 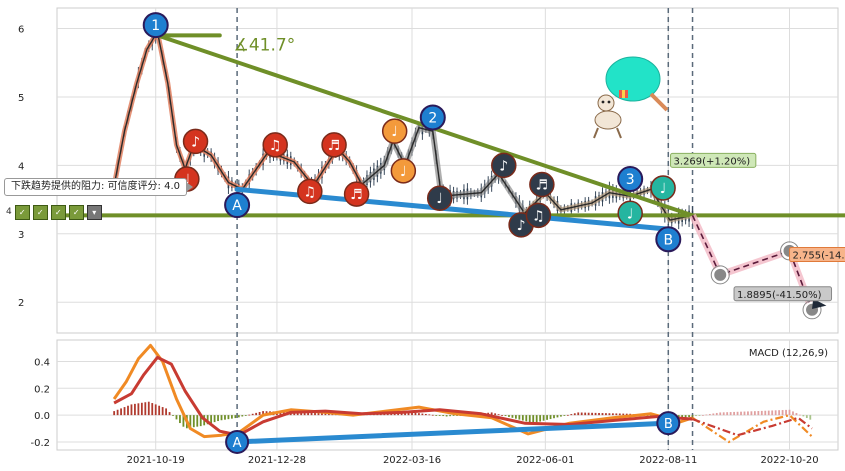 What do you see at coordinates (752, 263) in the screenshot?
I see `projection-line` at bounding box center [752, 263].